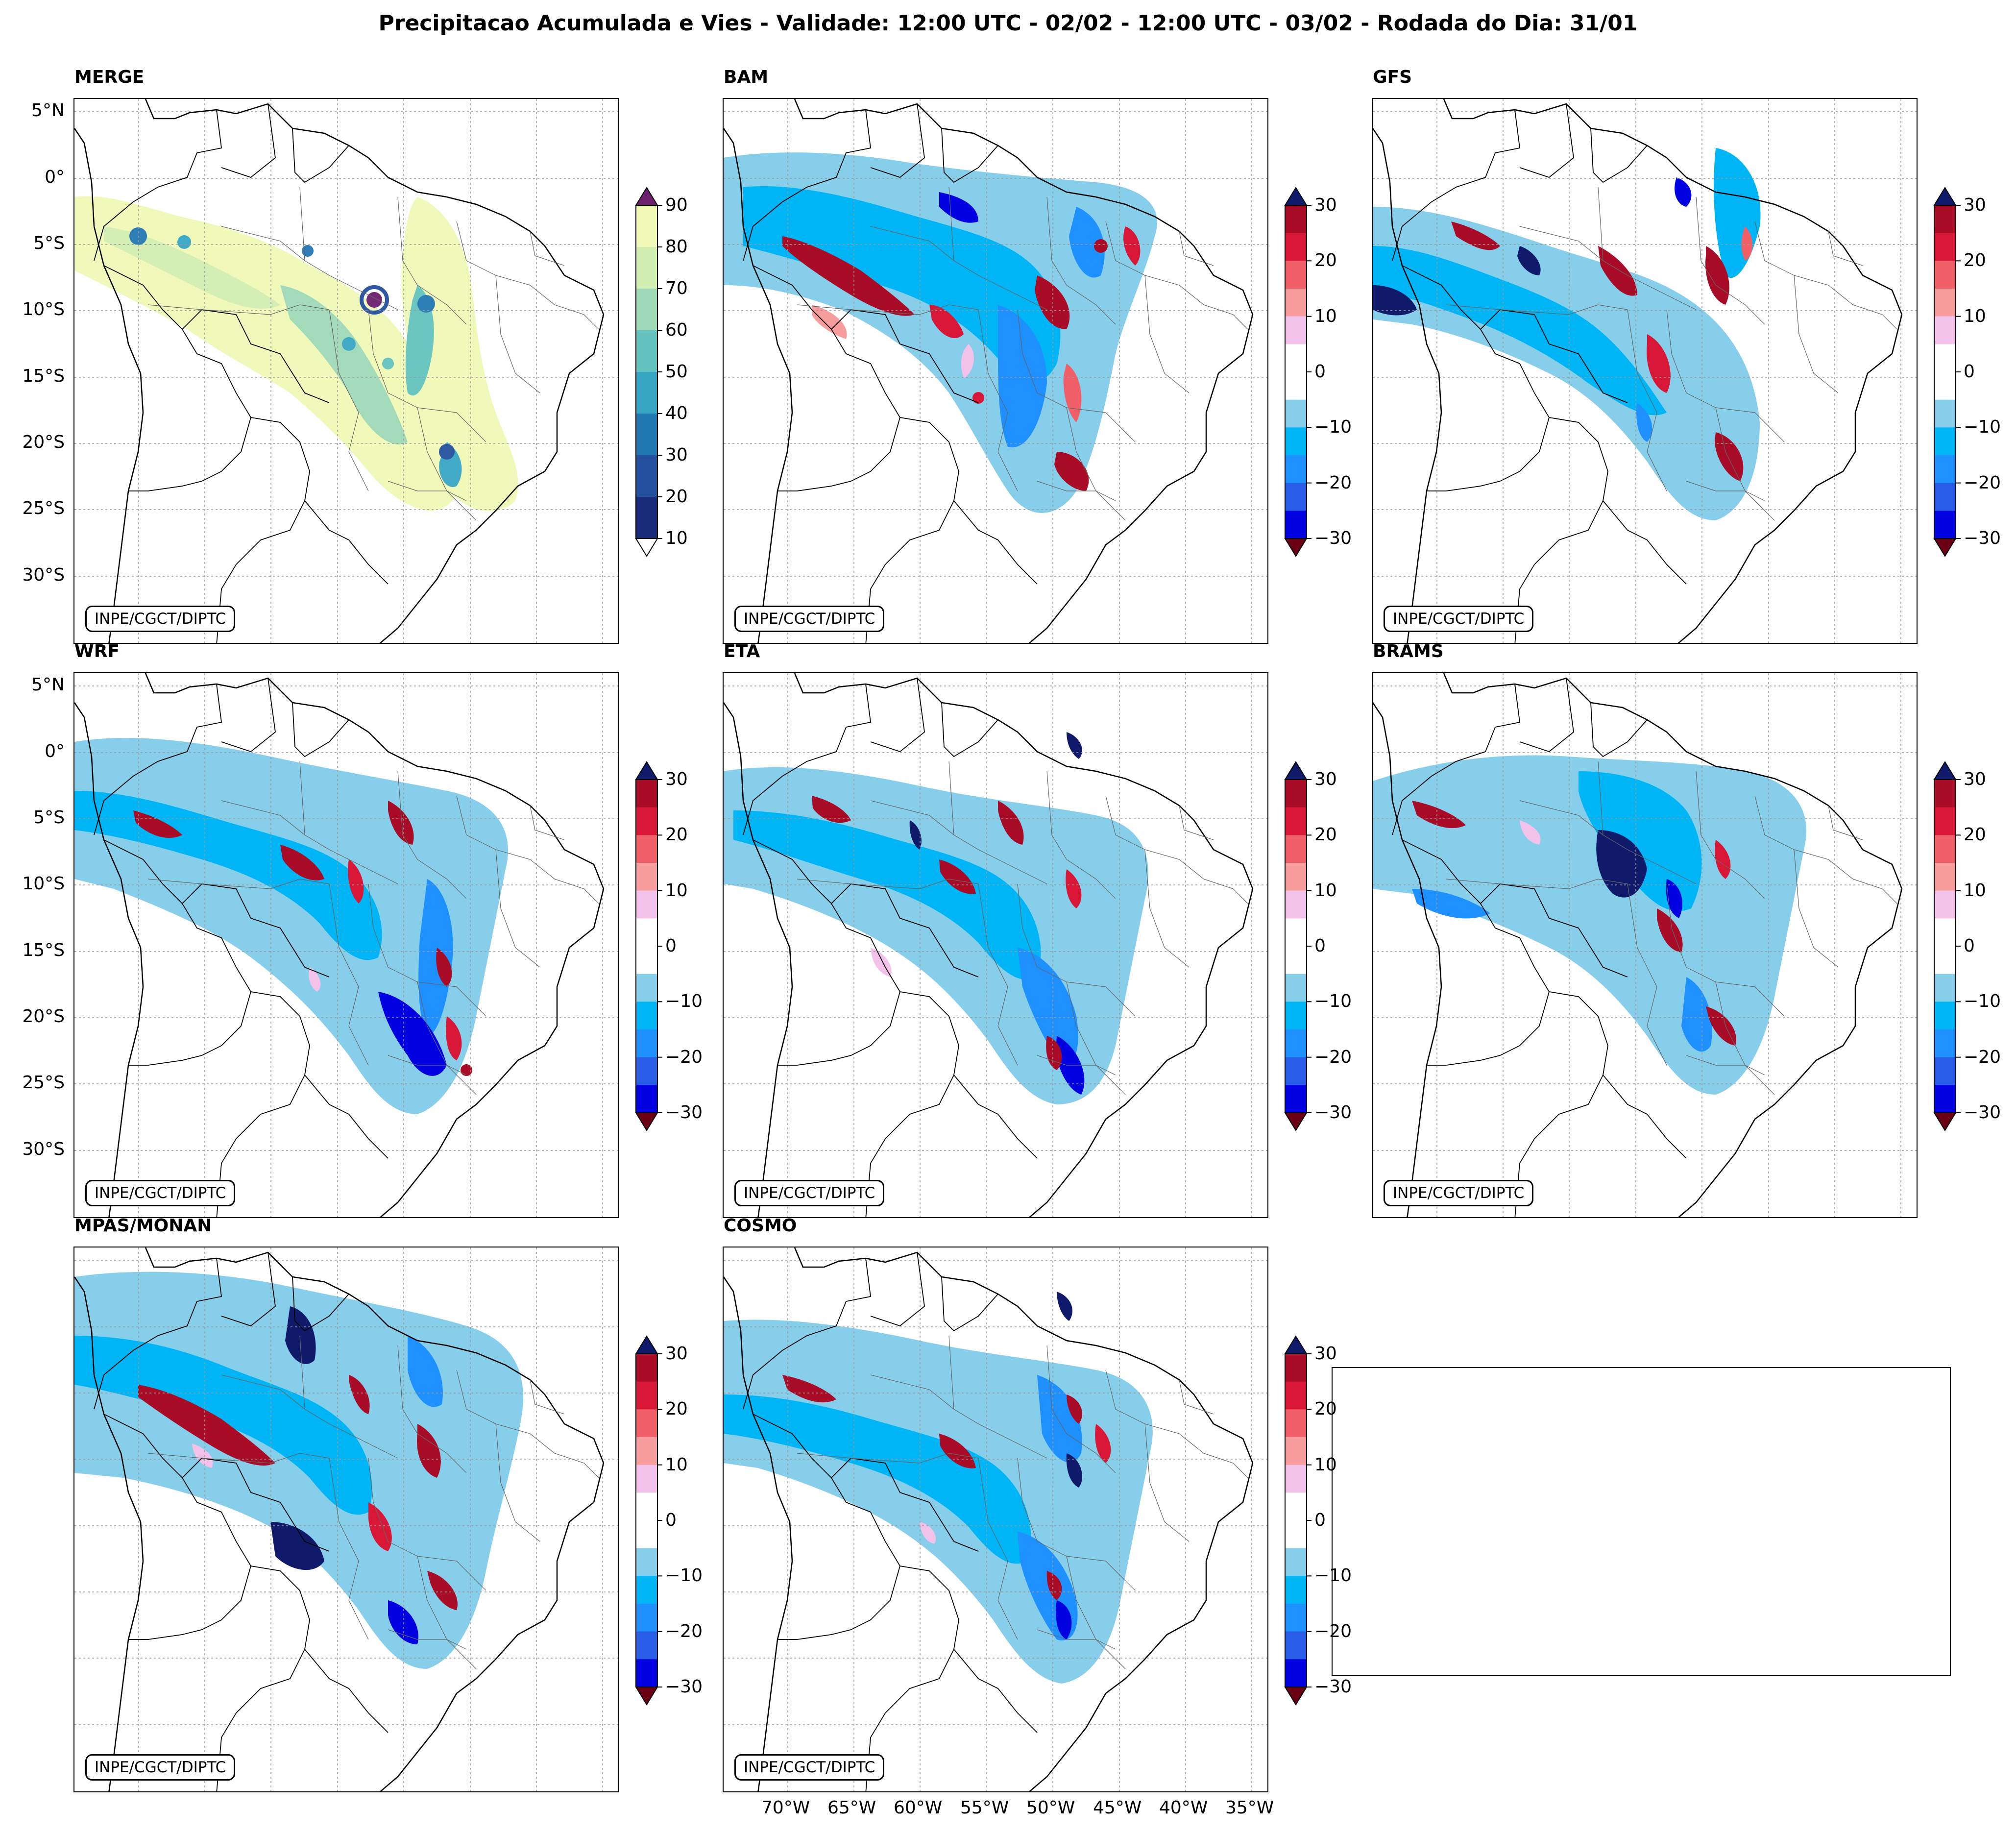 This screenshot has width=2016, height=1834. I want to click on gfs-bias-field, so click(1645, 371).